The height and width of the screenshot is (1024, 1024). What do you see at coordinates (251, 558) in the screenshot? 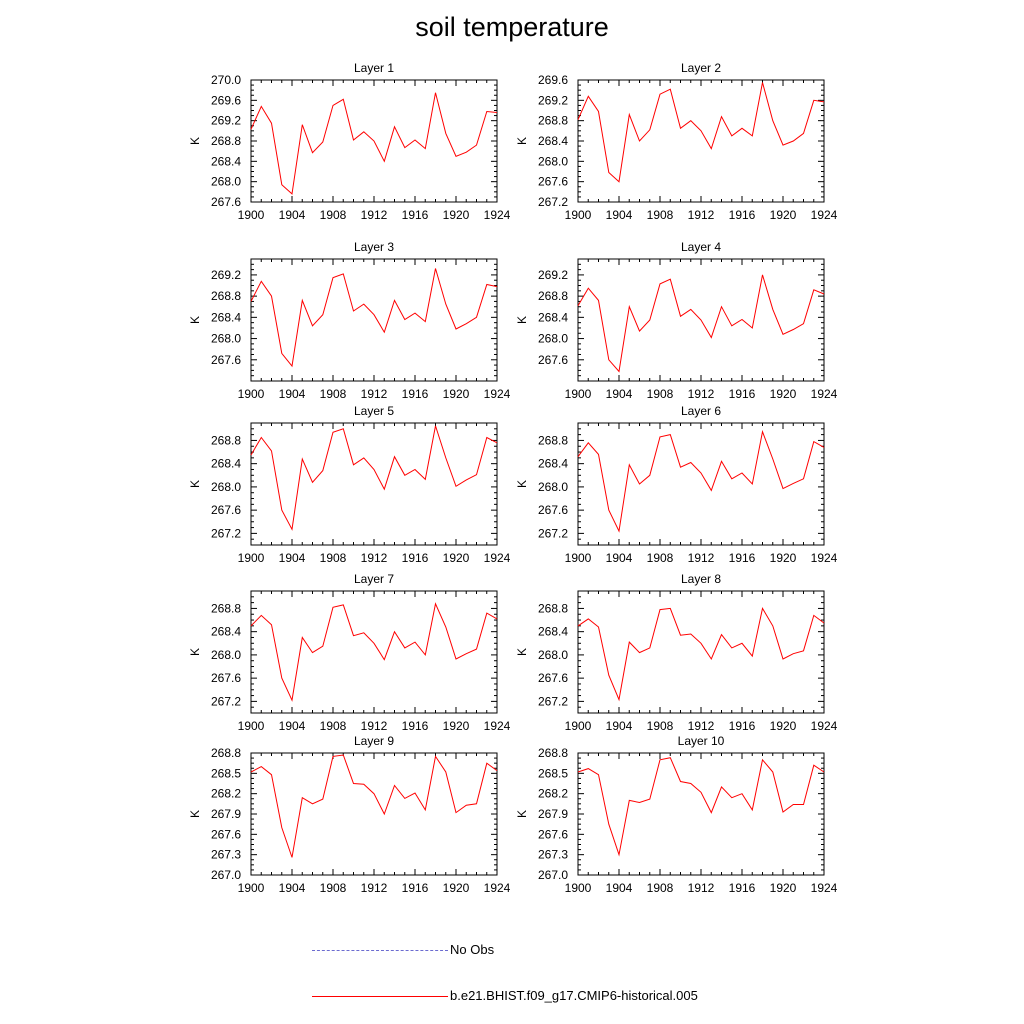
I see `panel-5-xtick-label: 1900` at bounding box center [251, 558].